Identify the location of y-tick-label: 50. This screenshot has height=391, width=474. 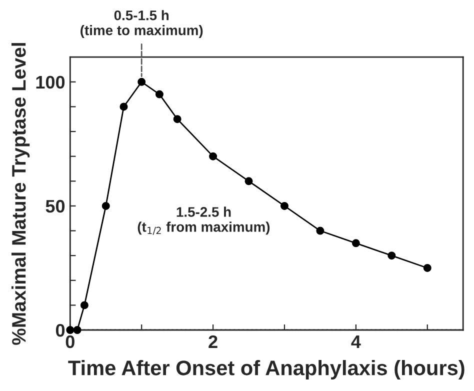
(55, 206).